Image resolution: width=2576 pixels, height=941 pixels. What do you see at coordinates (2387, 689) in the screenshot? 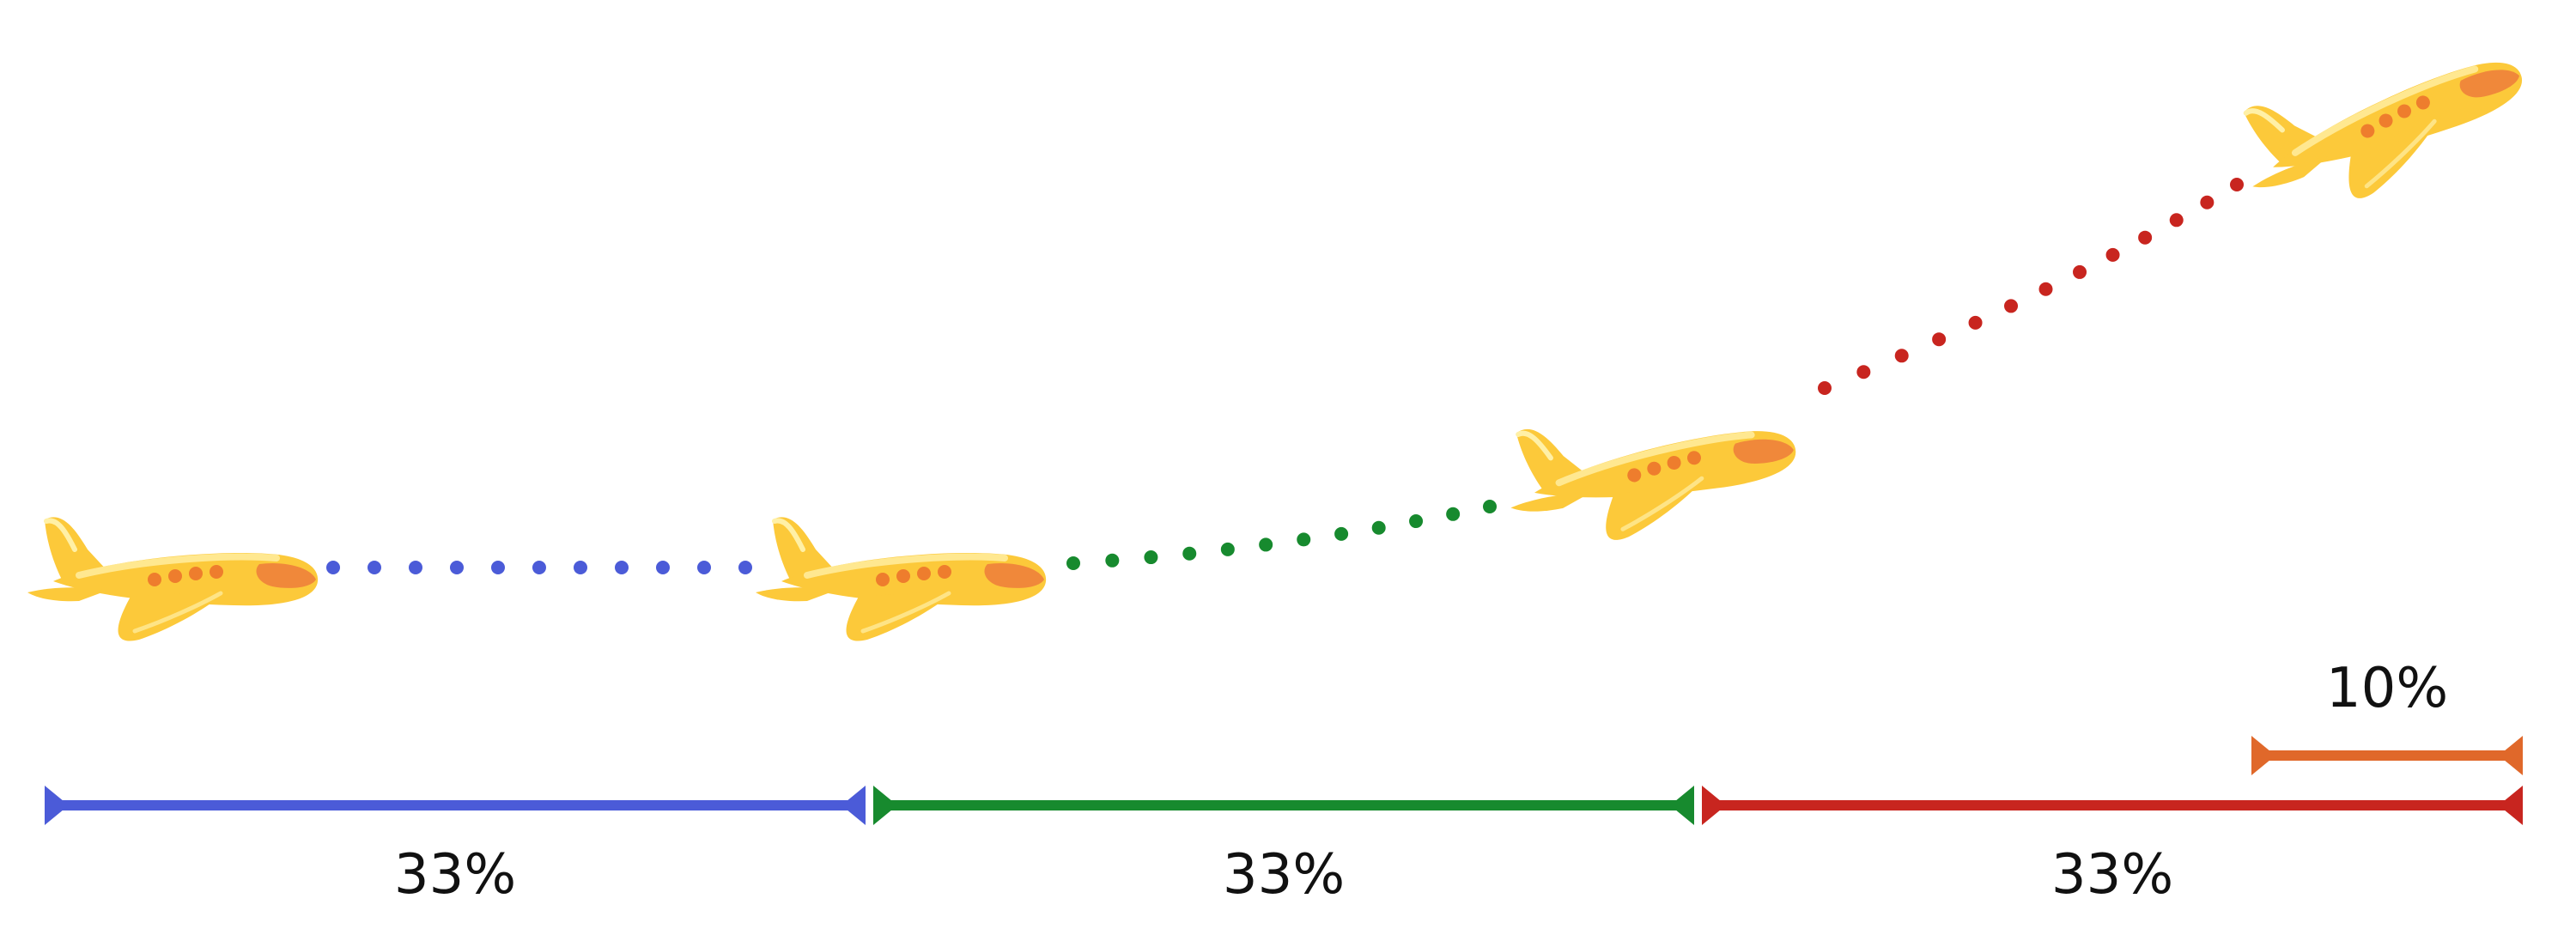
I see `final-segment-percent-label: 10%` at bounding box center [2387, 689].